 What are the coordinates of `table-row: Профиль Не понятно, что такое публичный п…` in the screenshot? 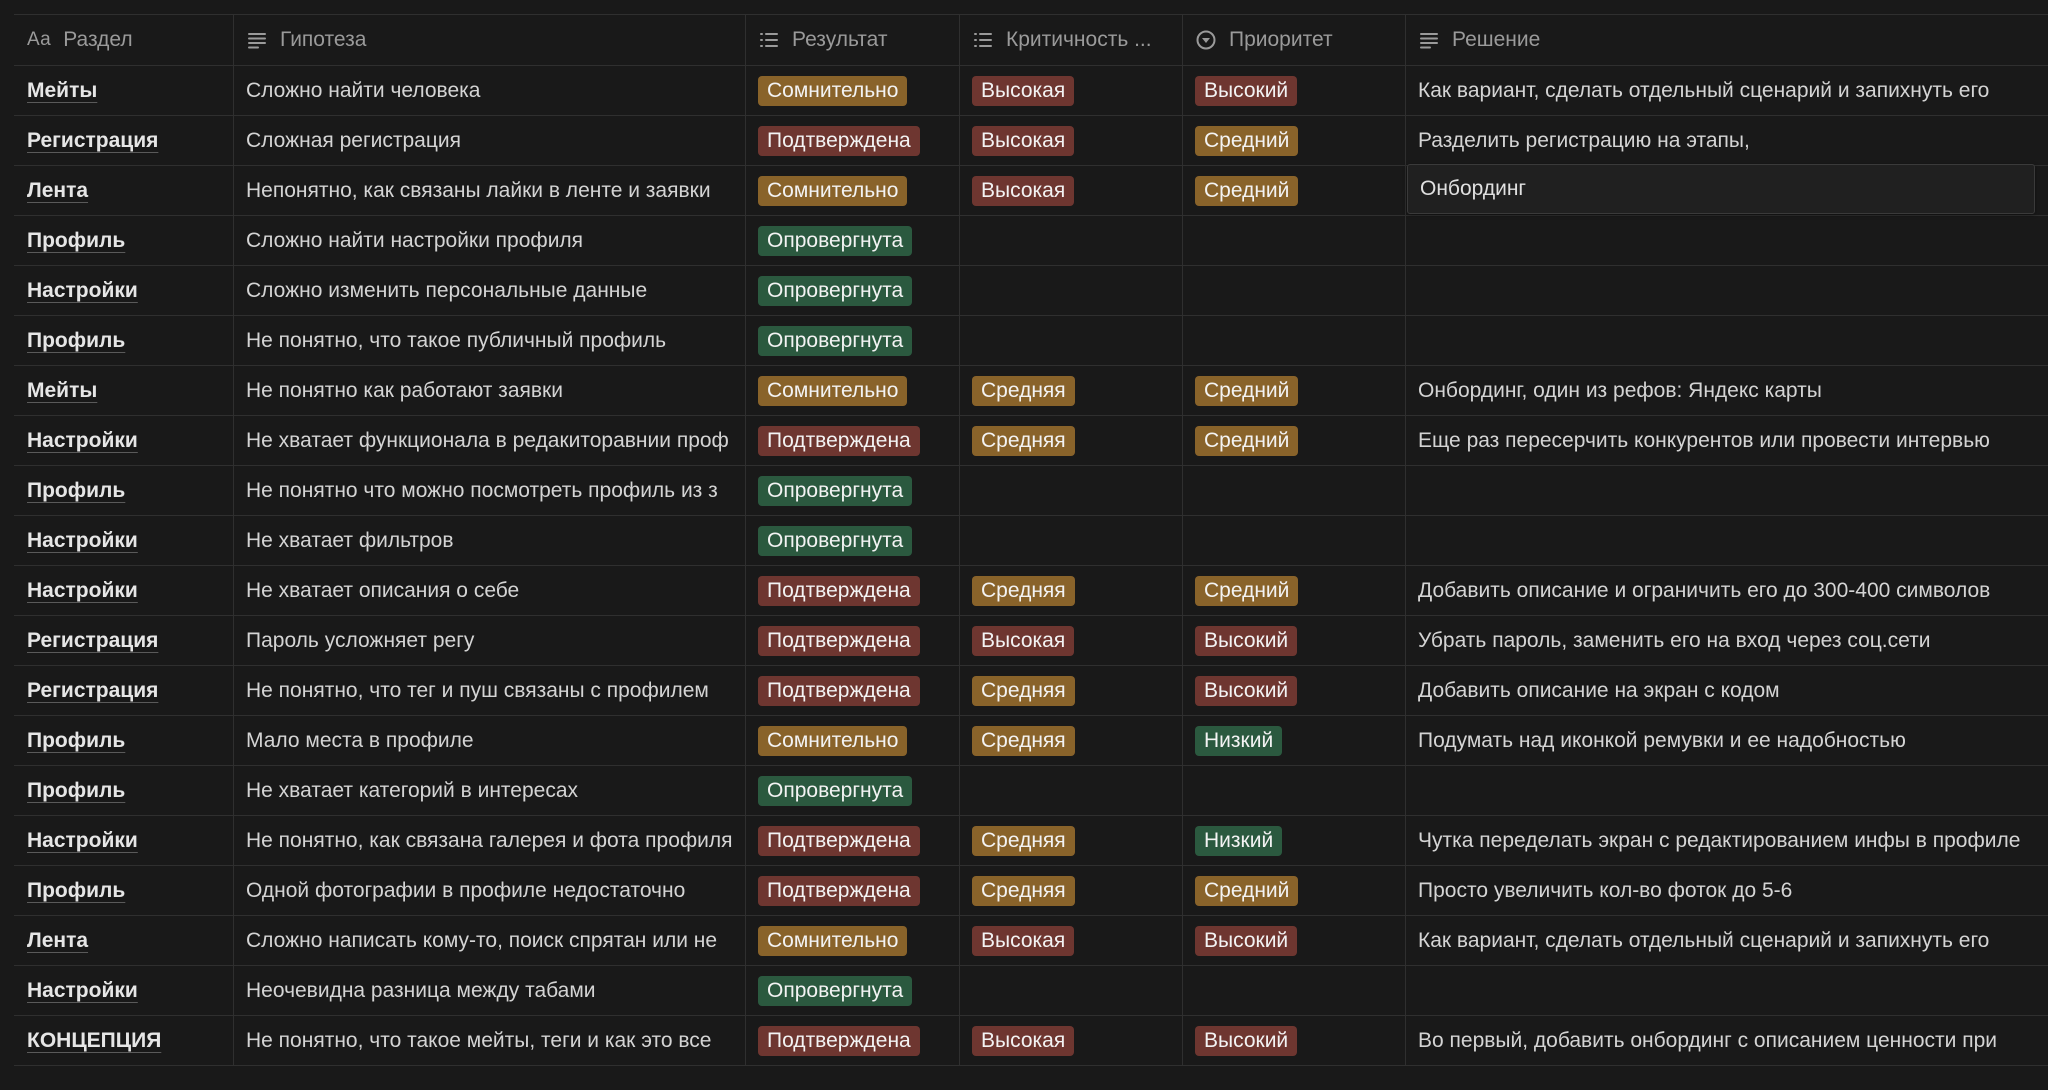 It's located at (1031, 341).